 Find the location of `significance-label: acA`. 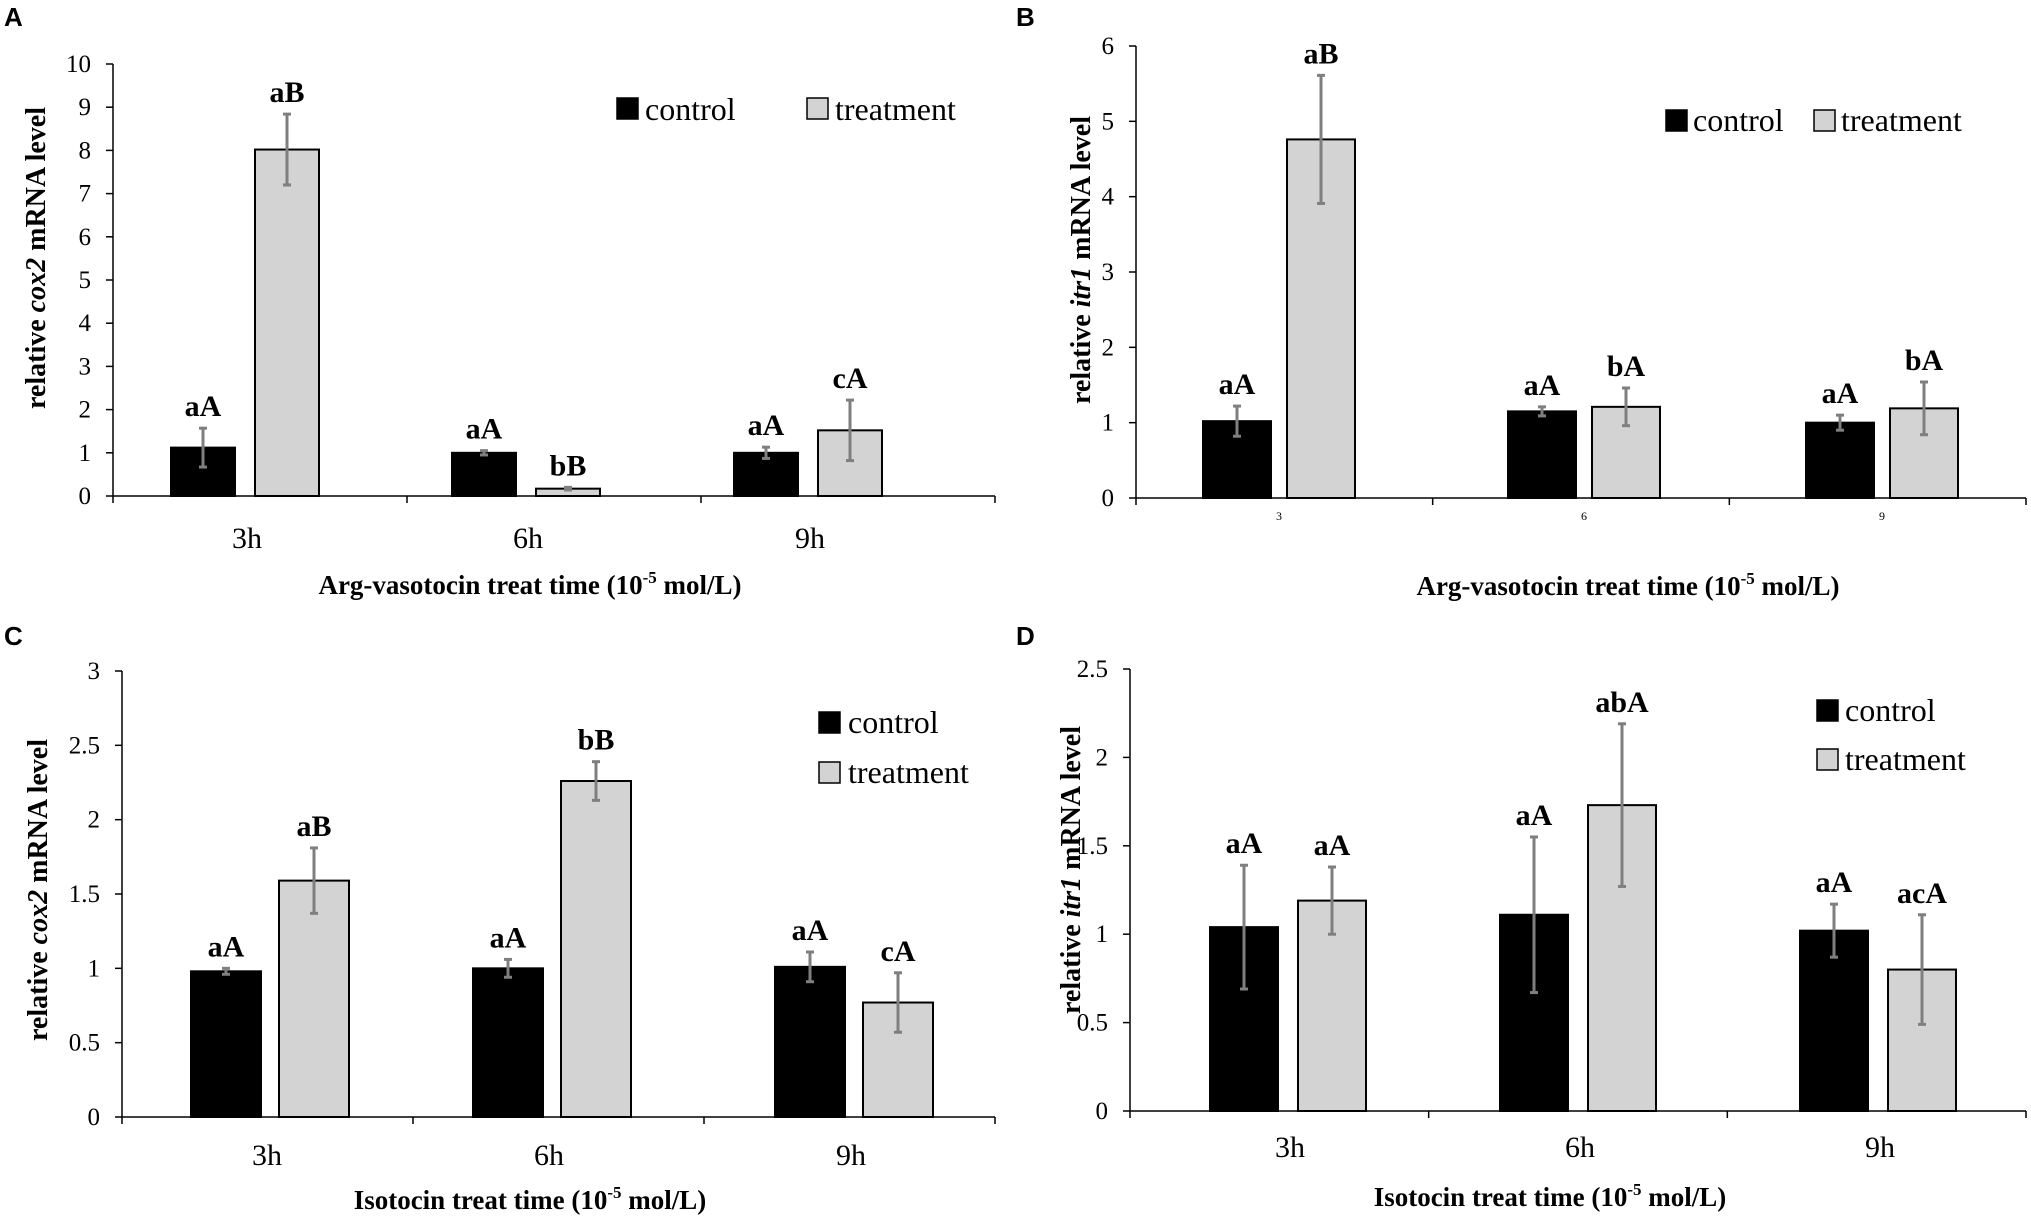

significance-label: acA is located at coordinates (1922, 893).